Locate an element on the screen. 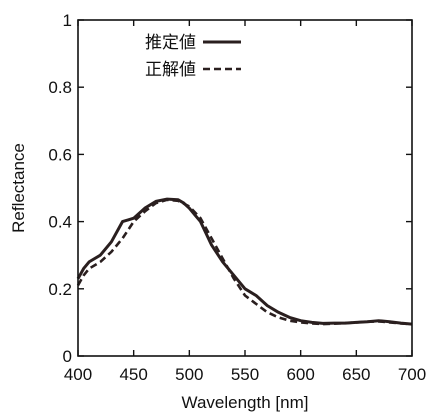 This screenshot has width=434, height=417. x-tick-label: 400 is located at coordinates (78, 374).